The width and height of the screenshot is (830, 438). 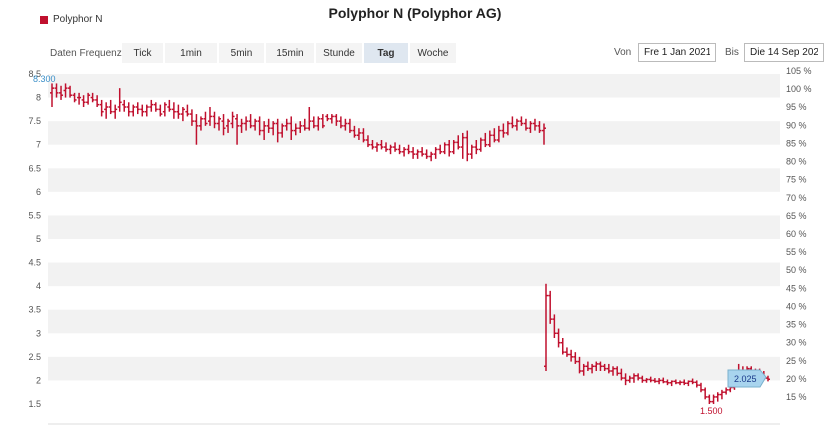 I want to click on freq-button-tick: Tick, so click(x=142, y=53).